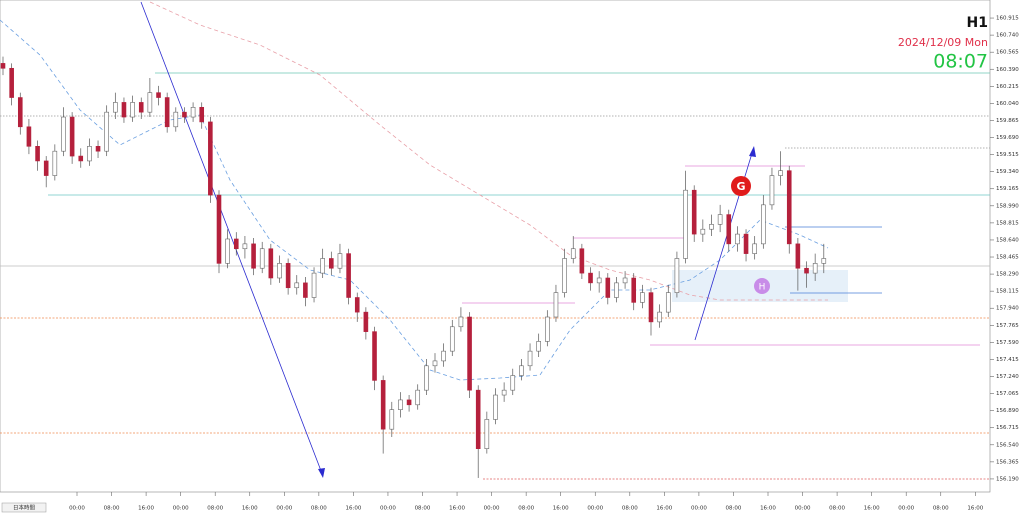  I want to click on axis-label: 日本時間, so click(24, 508).